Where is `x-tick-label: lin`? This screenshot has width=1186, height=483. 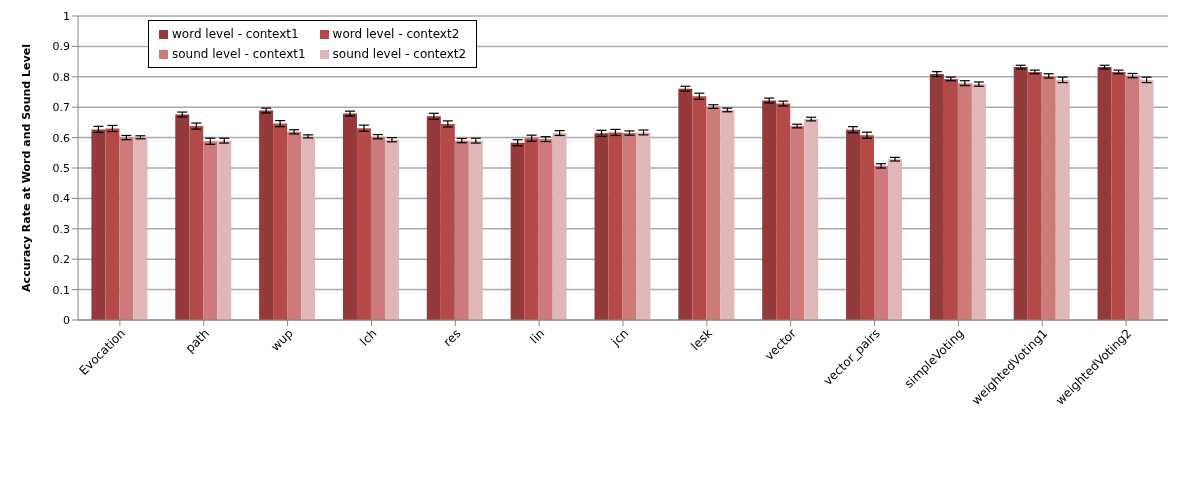 x-tick-label: lin is located at coordinates (537, 336).